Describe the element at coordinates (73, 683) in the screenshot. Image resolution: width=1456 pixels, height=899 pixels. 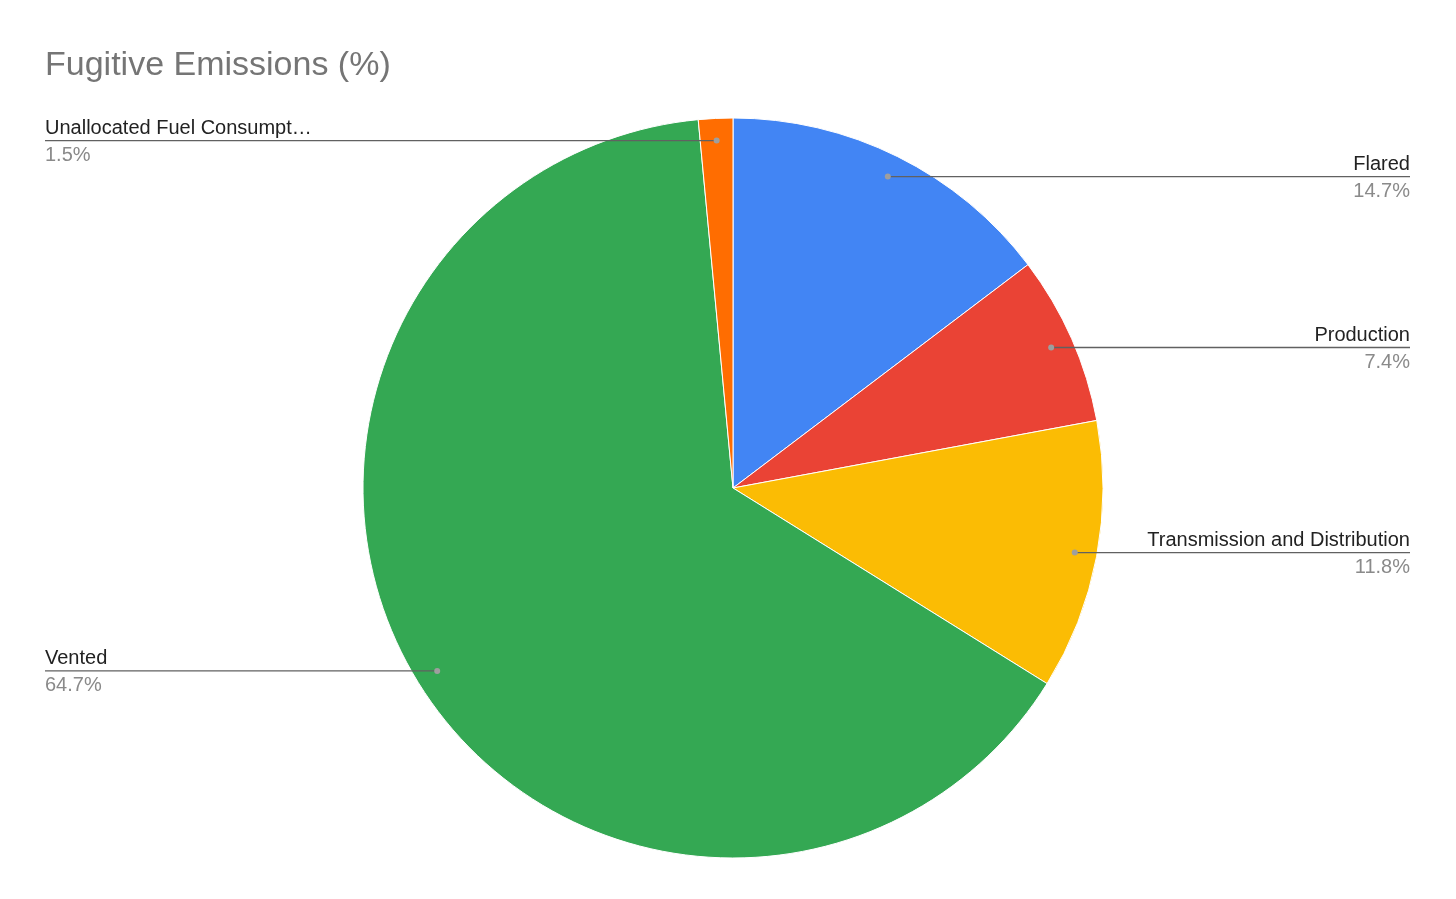
I see `data-label: 64.7%` at that location.